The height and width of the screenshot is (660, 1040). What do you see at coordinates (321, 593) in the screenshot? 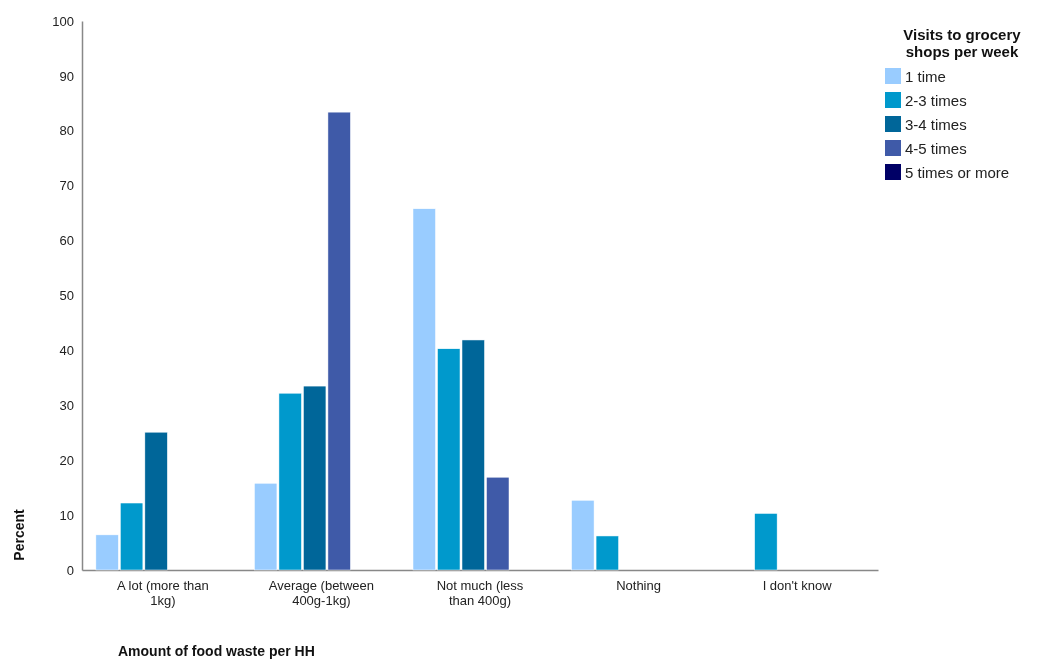
I see `x-tick-label: Average (between 400g-1kg)` at bounding box center [321, 593].